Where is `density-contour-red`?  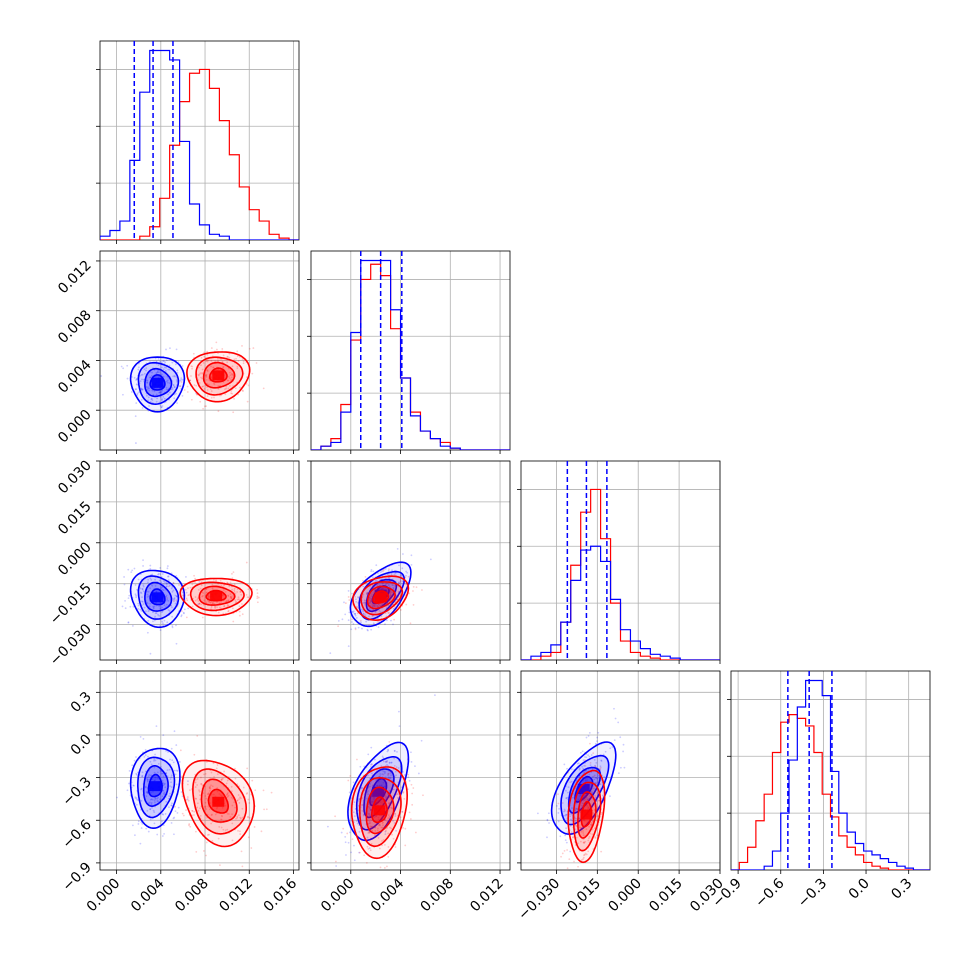
density-contour-red is located at coordinates (219, 800).